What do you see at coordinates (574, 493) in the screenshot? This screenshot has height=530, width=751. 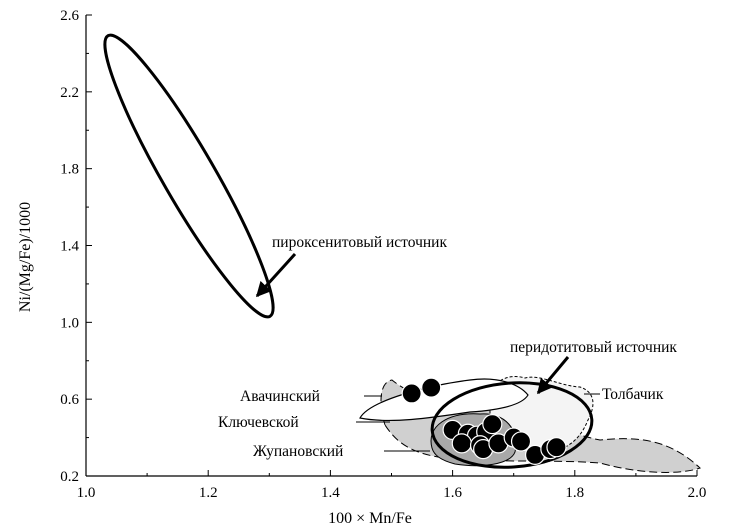 I see `x-tick-label: 1.8` at bounding box center [574, 493].